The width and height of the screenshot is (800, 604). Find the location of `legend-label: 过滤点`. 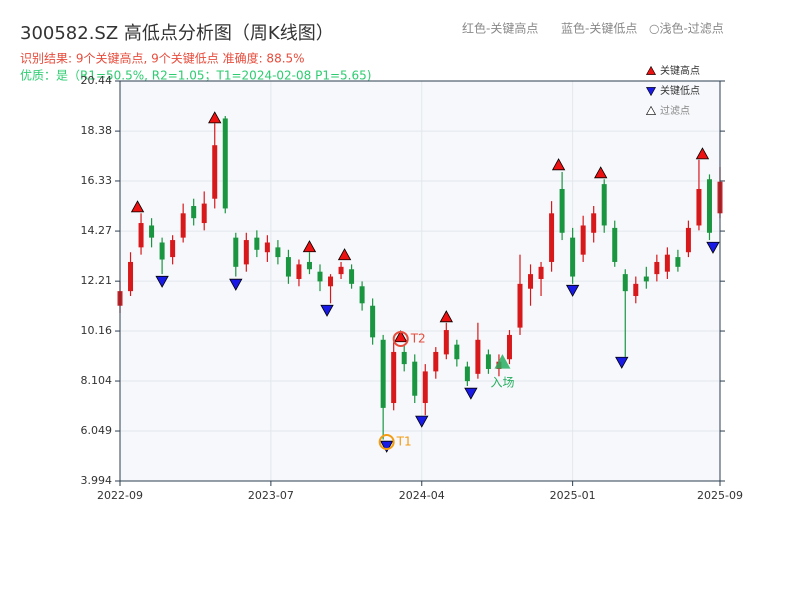

legend-label: 过滤点 is located at coordinates (675, 110).